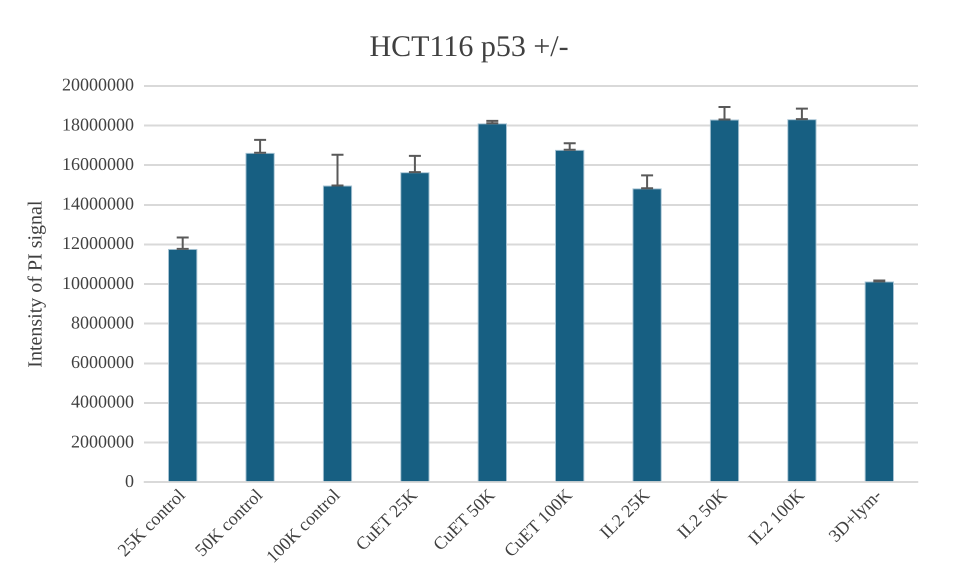  Describe the element at coordinates (625, 513) in the screenshot. I see `x-tick-label: IL2 25K` at that location.